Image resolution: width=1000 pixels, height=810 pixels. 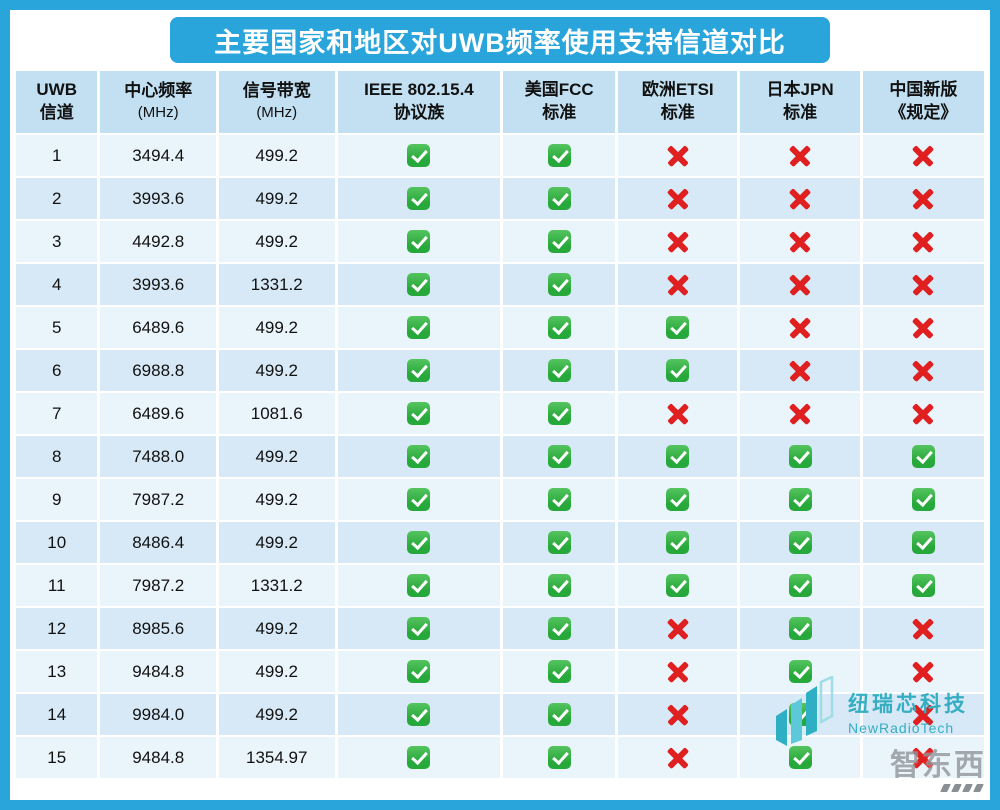 I want to click on center-frequency-cell: 4492.8, so click(x=158, y=241).